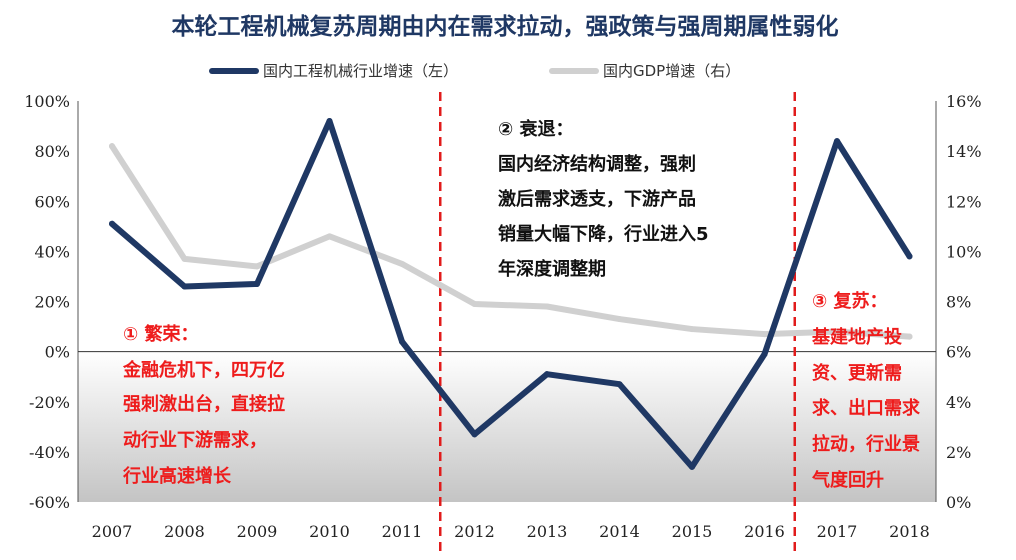 This screenshot has height=560, width=1016. I want to click on x-tick-label: 2014, so click(619, 531).